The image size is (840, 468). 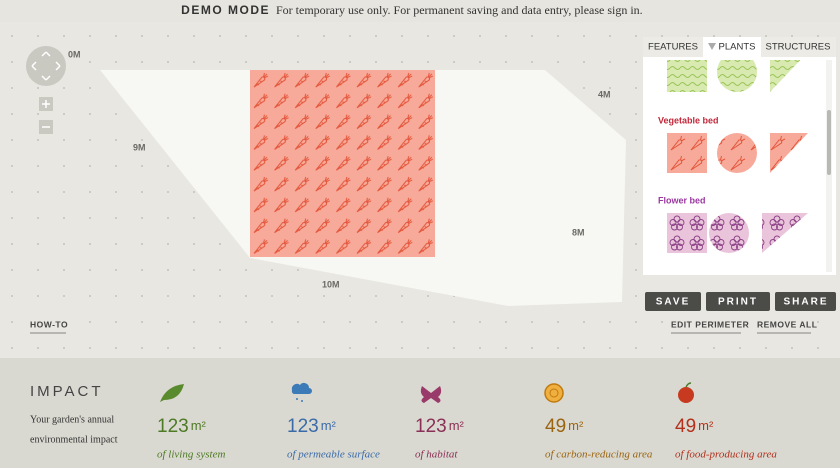 I want to click on button-label: PRINT, so click(x=738, y=302).